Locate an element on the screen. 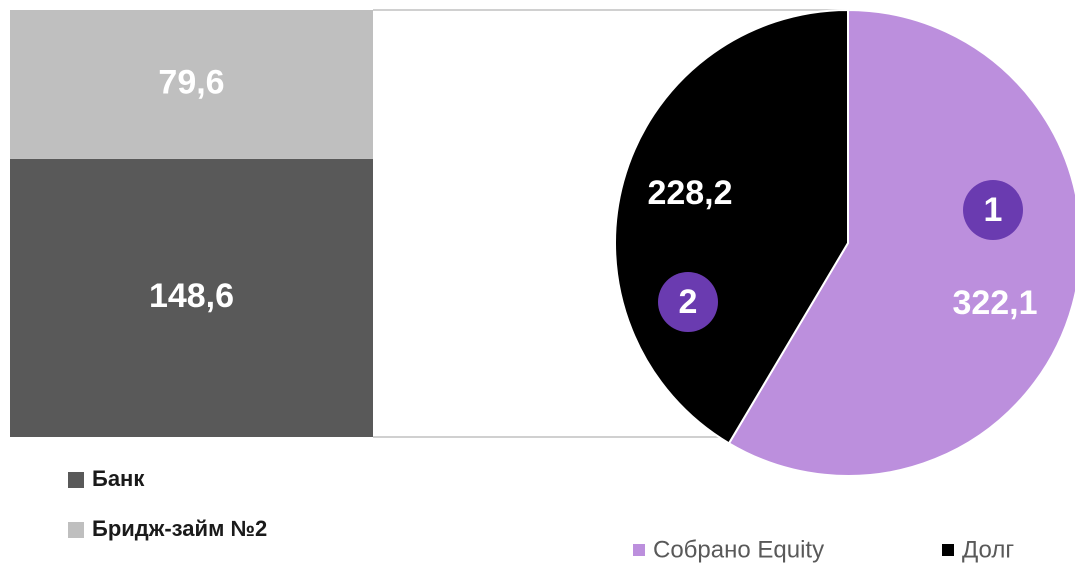 This screenshot has width=1075, height=571. annotation: 1 is located at coordinates (993, 210).